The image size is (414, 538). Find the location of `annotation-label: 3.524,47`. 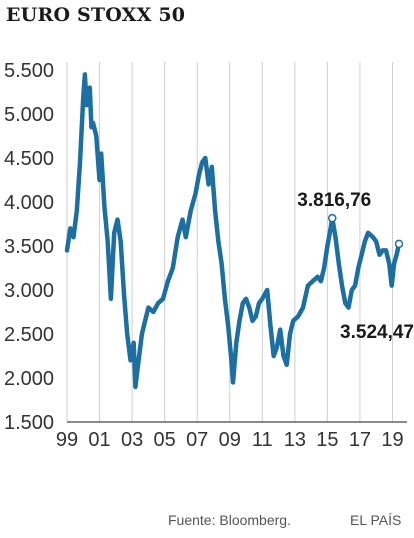

annotation-label: 3.524,47 is located at coordinates (377, 332).